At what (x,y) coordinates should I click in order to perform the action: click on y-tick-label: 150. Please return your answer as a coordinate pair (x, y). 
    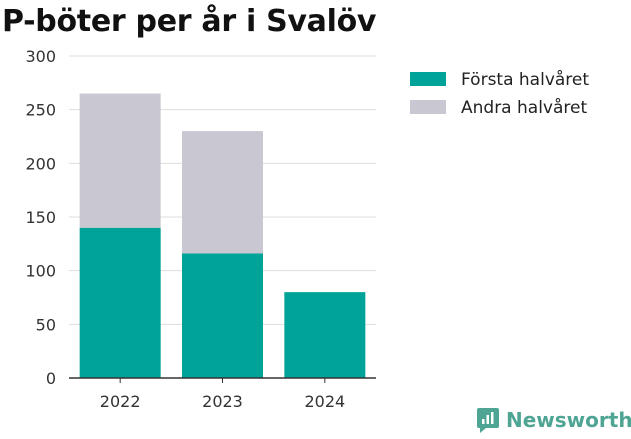
    Looking at the image, I should click on (40, 217).